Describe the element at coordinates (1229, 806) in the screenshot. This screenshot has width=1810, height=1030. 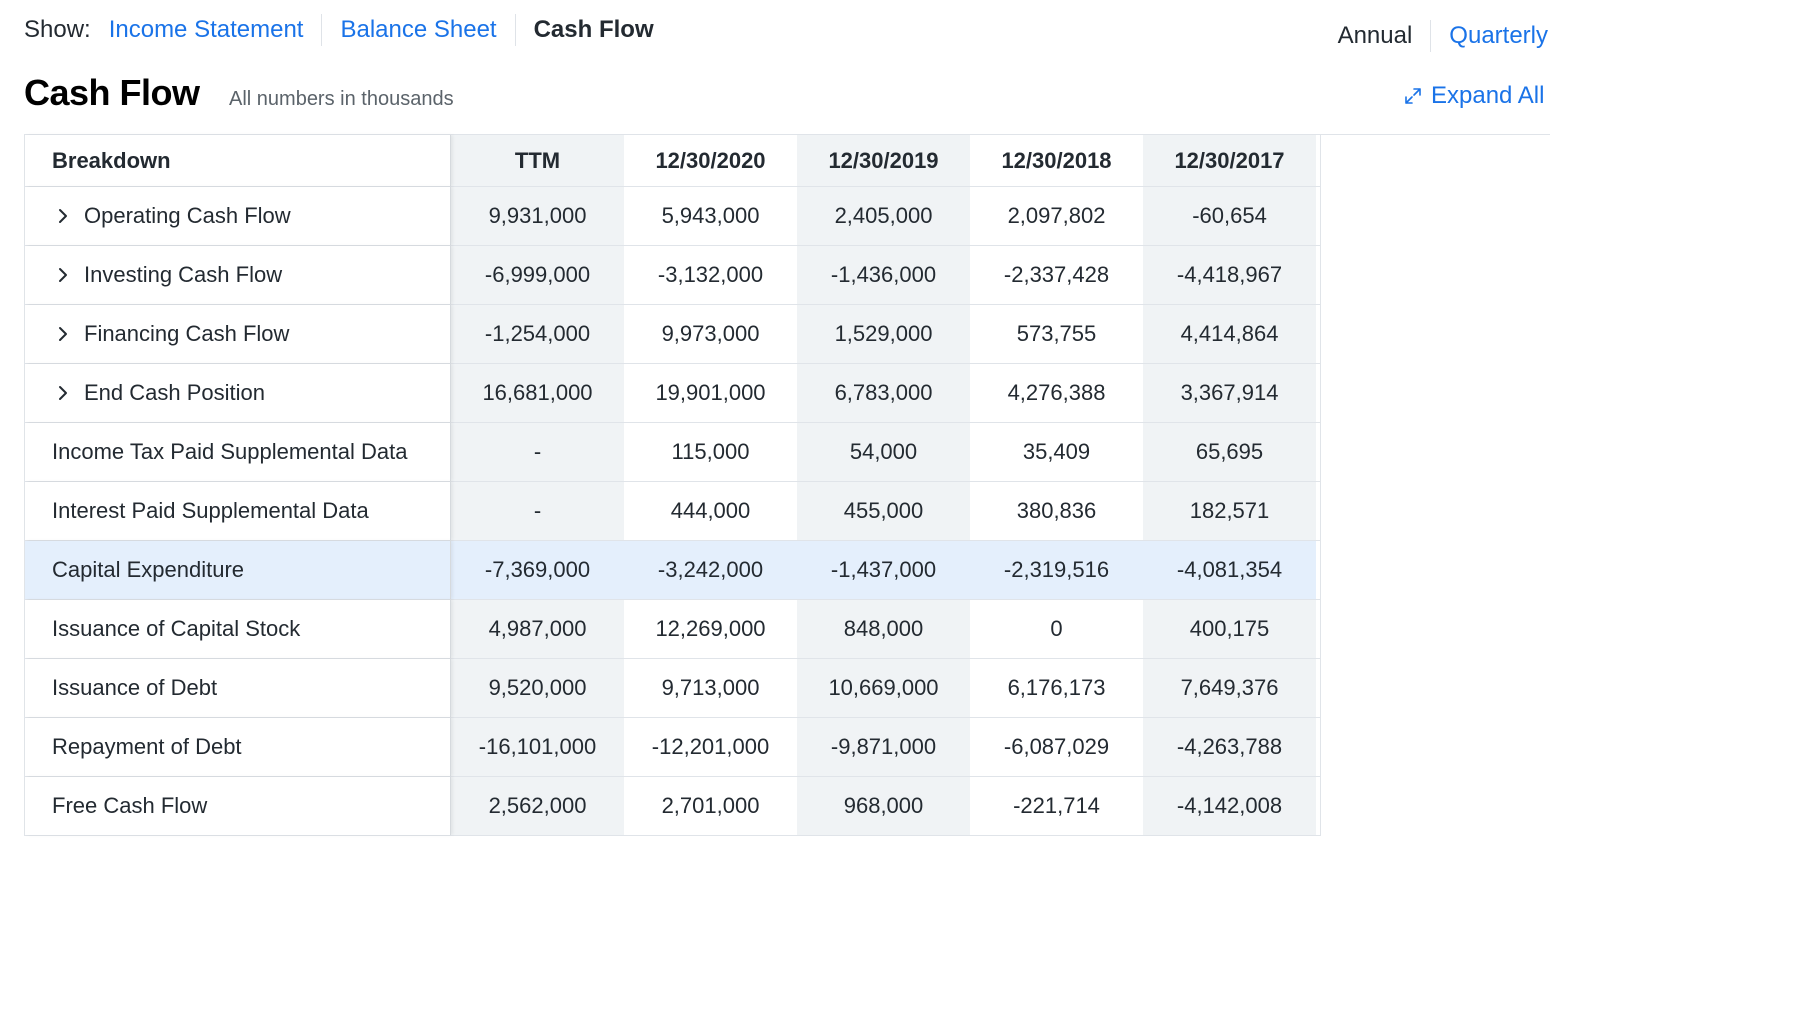
I see `table-cell: -4,142,008` at that location.